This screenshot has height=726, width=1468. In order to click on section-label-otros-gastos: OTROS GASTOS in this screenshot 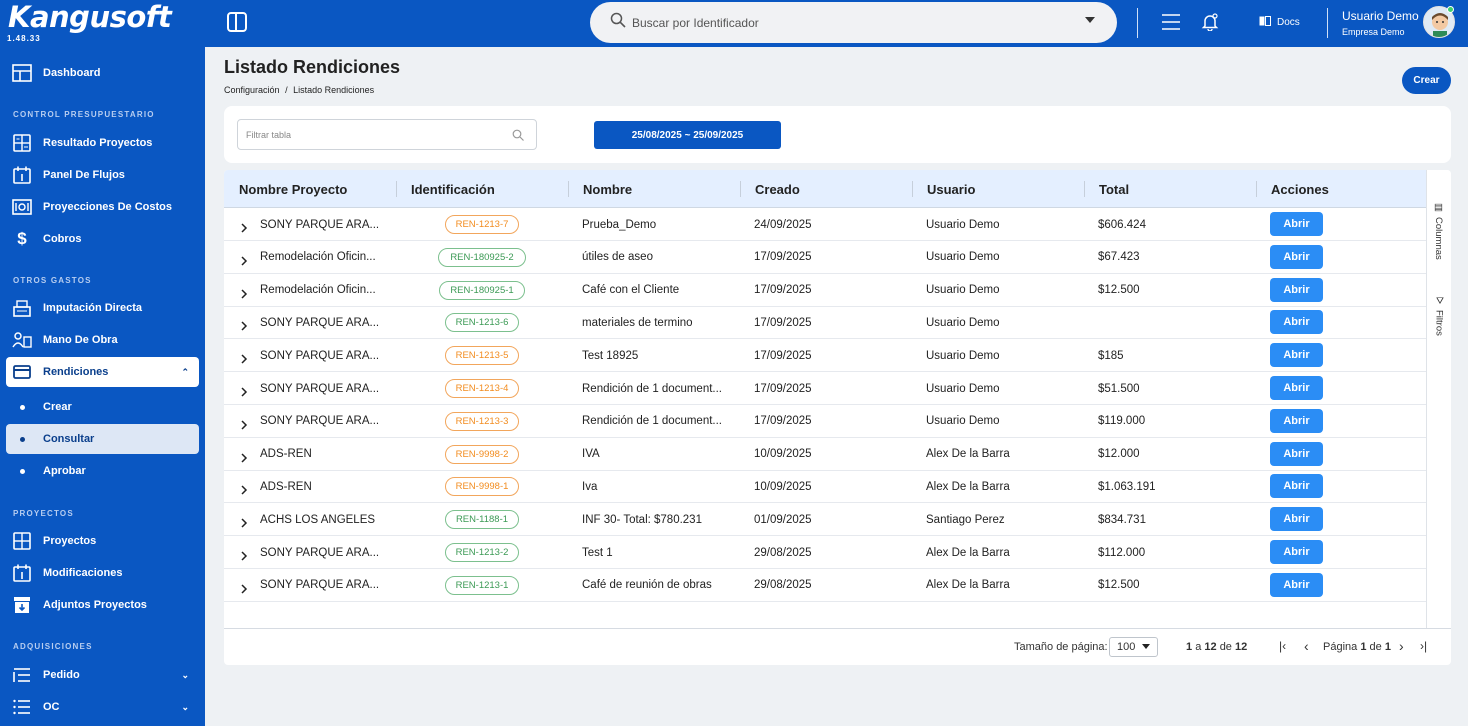, I will do `click(52, 280)`.